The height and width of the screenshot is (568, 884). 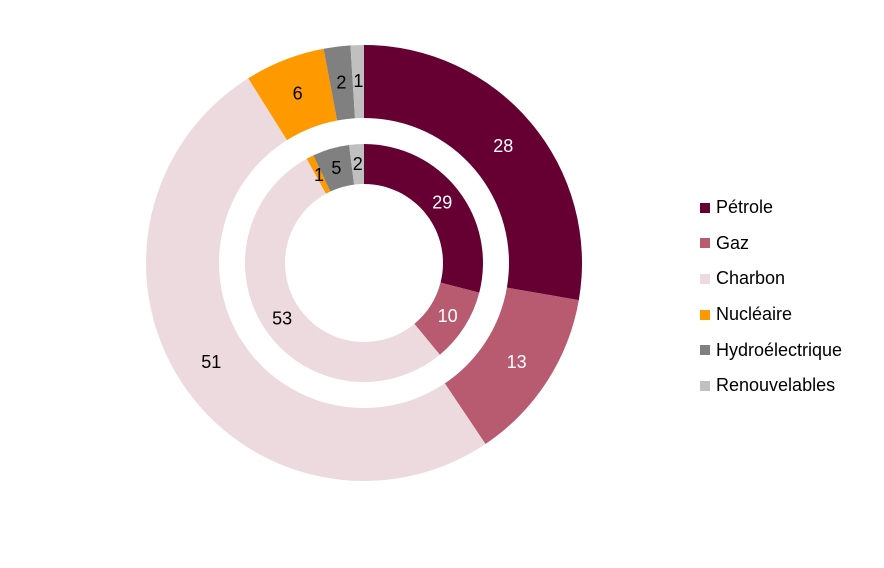 I want to click on outer-slice-renouvelables, so click(x=357, y=82).